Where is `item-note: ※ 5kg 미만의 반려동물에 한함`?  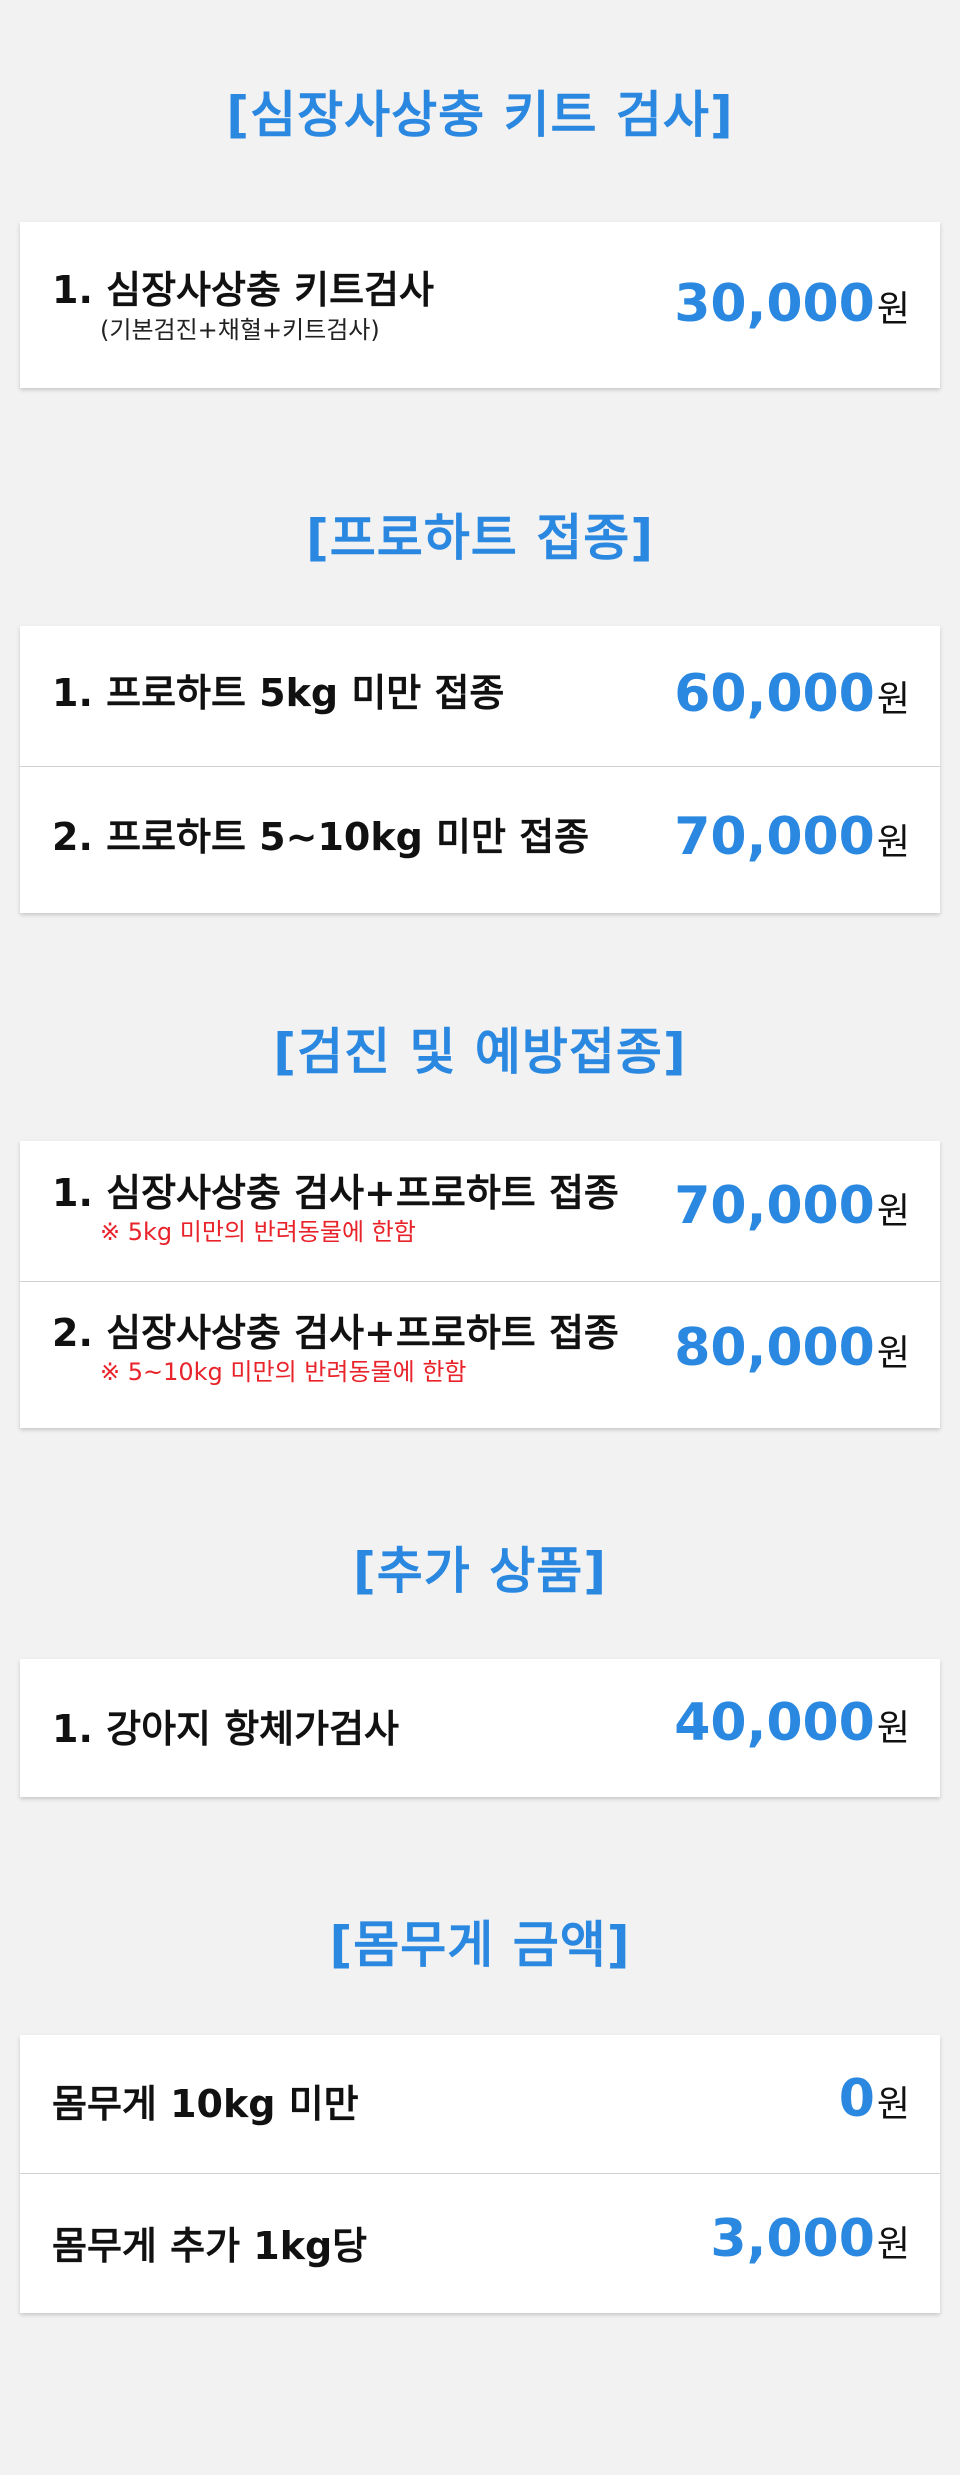 item-note: ※ 5kg 미만의 반려동물에 한함 is located at coordinates (258, 1232).